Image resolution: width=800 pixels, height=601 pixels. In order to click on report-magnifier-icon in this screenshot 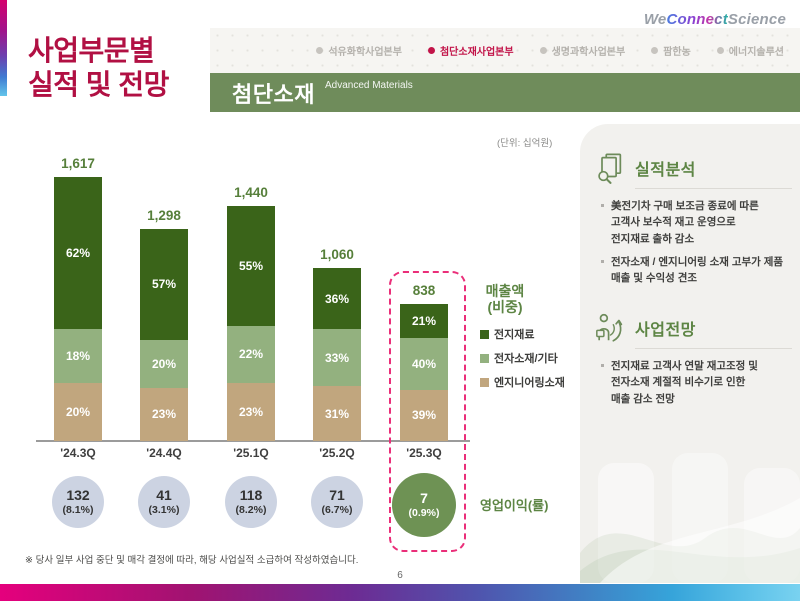, I will do `click(610, 168)`.